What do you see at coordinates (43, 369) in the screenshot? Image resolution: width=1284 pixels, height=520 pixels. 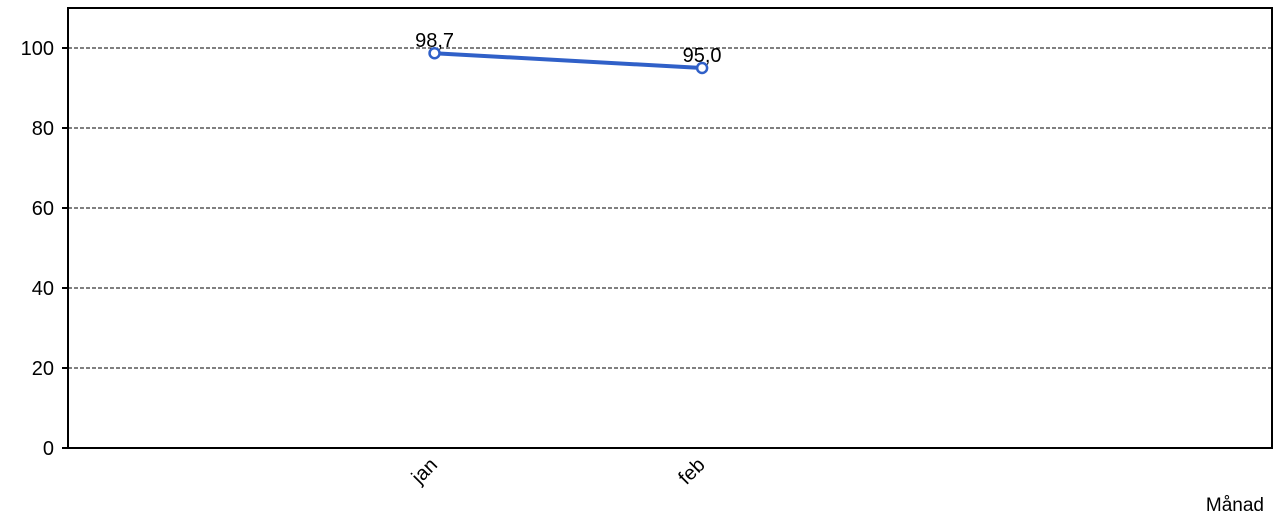 I see `y-tick-label: 20` at bounding box center [43, 369].